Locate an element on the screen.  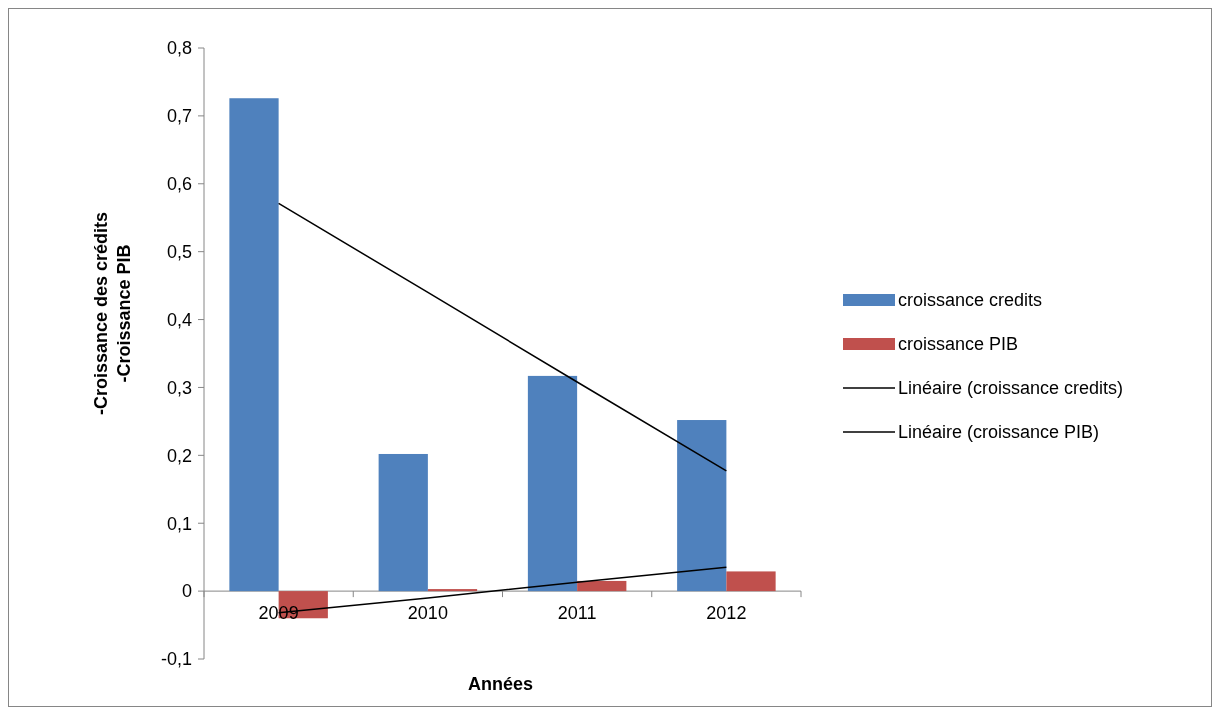
y-tick-label: 0,5 is located at coordinates (179, 251).